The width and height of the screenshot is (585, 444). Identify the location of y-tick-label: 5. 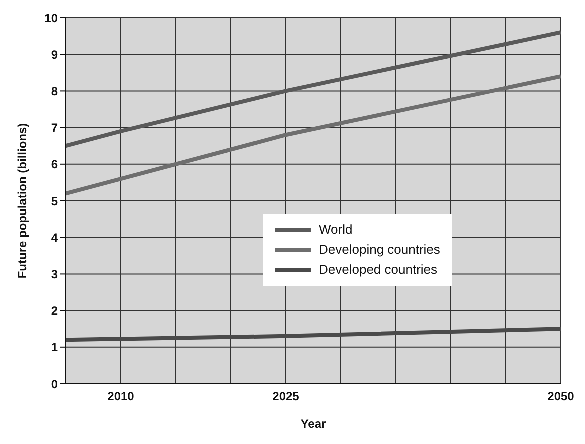
(54, 201).